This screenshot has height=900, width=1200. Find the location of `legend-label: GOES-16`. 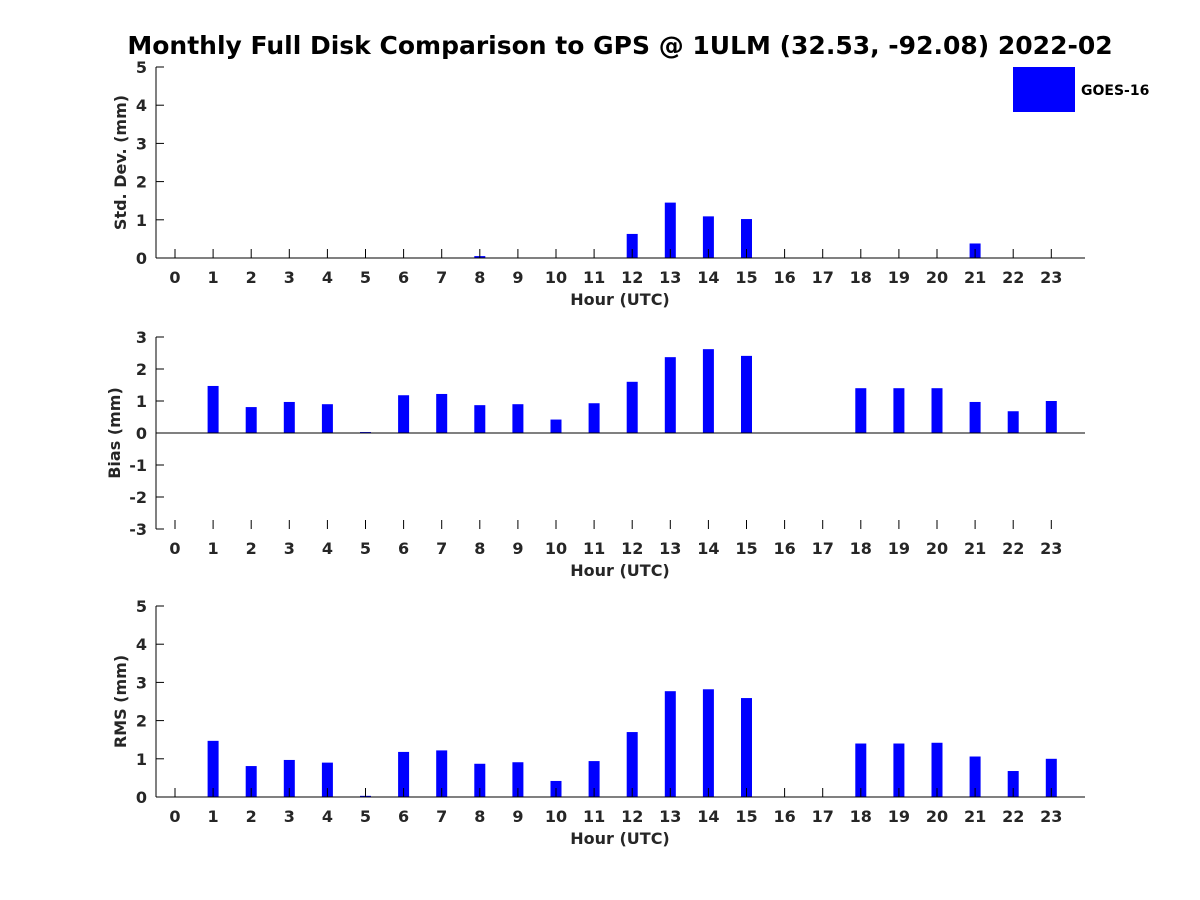

legend-label: GOES-16 is located at coordinates (1115, 91).